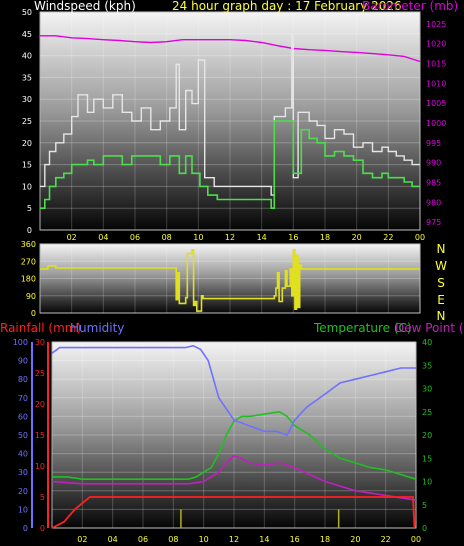 Image resolution: width=464 pixels, height=546 pixels. What do you see at coordinates (27, 77) in the screenshot?
I see `y-tick-label: 35` at bounding box center [27, 77].